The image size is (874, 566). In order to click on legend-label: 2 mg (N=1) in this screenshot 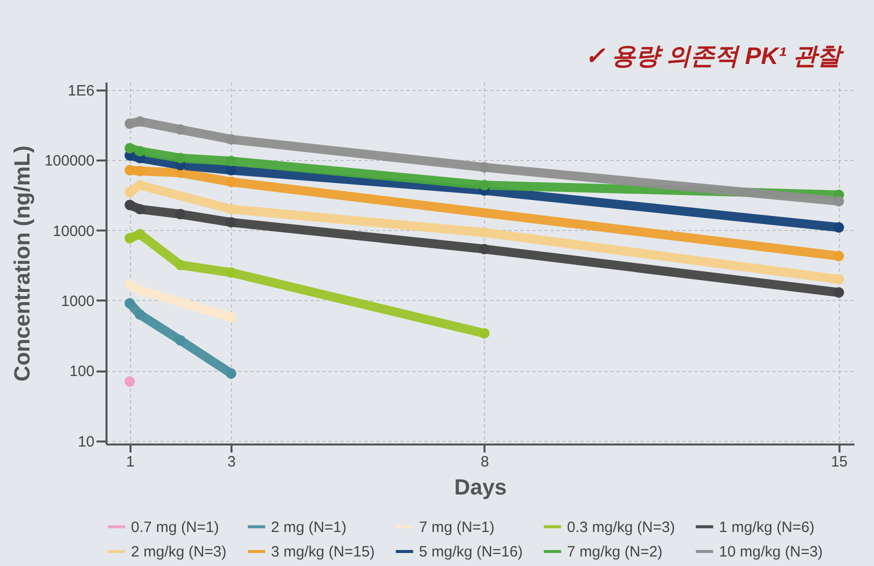, I will do `click(308, 527)`.